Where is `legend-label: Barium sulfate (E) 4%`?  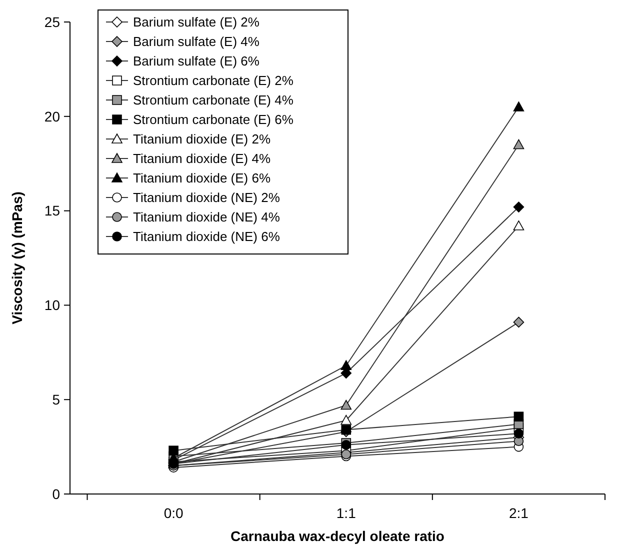 legend-label: Barium sulfate (E) 4% is located at coordinates (196, 42).